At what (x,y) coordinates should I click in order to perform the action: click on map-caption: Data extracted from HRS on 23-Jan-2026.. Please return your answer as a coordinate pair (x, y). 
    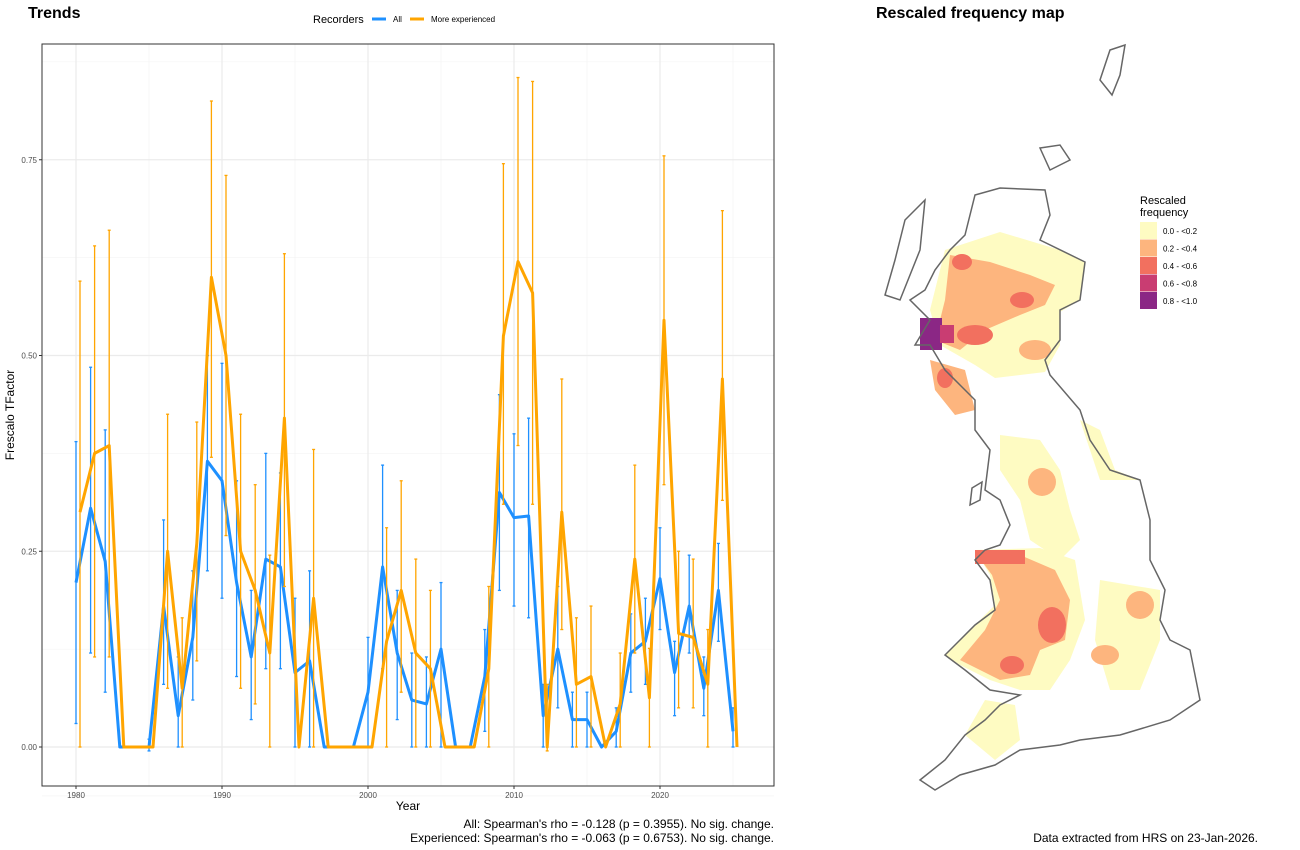
    Looking at the image, I should click on (1145, 838).